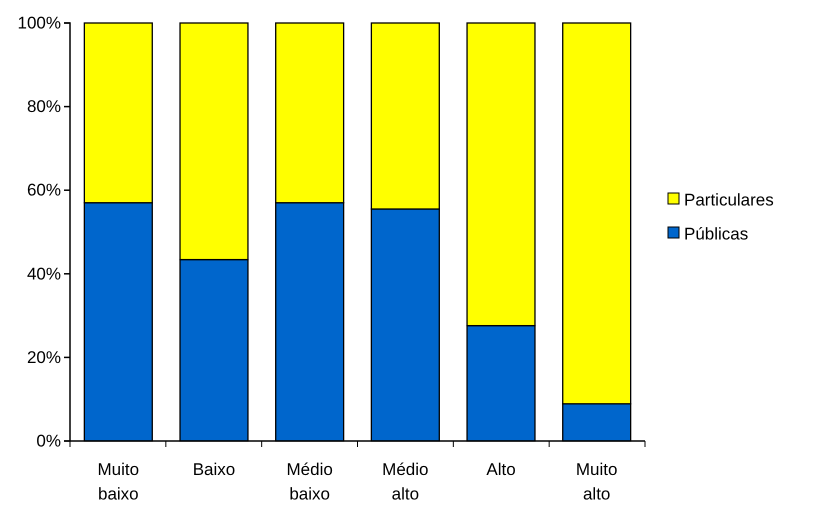 The height and width of the screenshot is (514, 822). Describe the element at coordinates (597, 482) in the screenshot. I see `x-tick-label: Muito alto` at that location.